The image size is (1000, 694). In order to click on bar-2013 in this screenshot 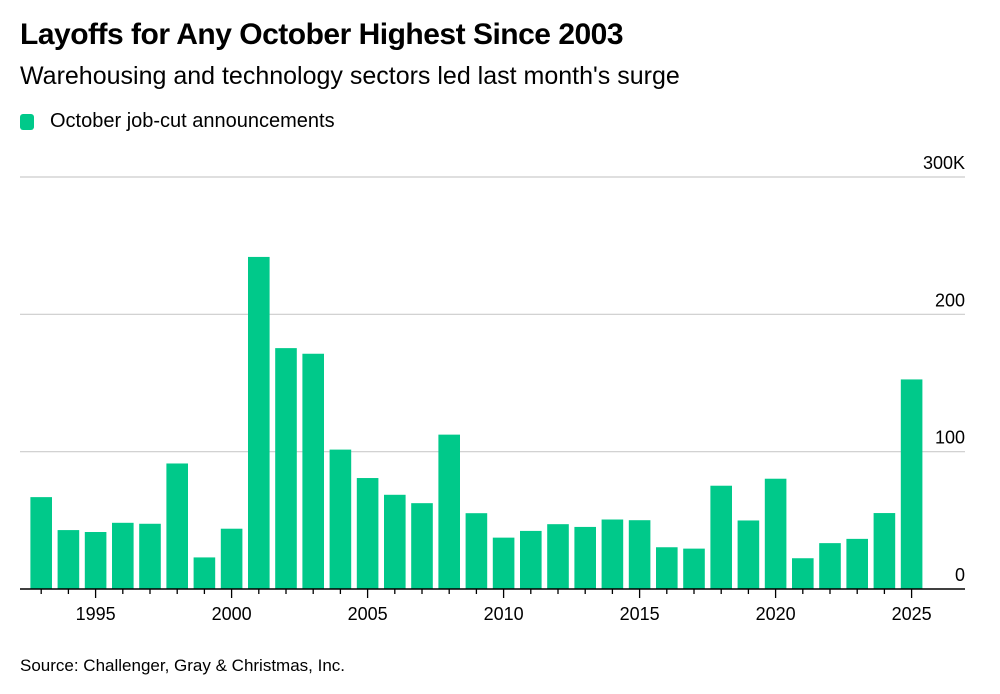, I will do `click(585, 557)`.